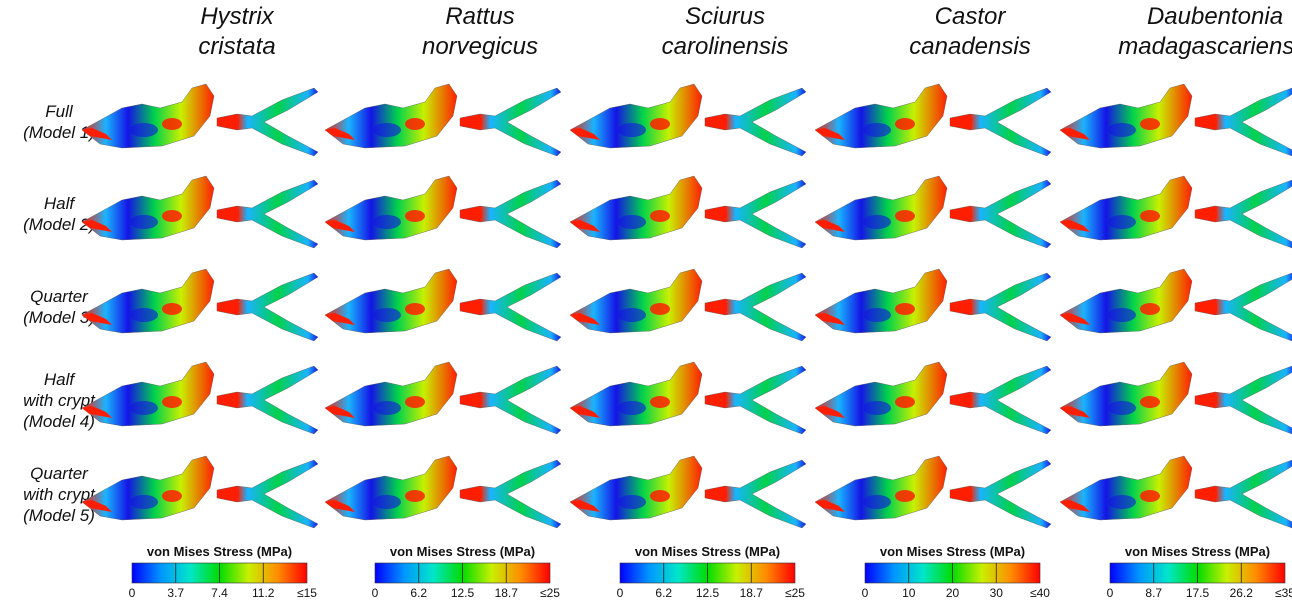  What do you see at coordinates (725, 46) in the screenshot?
I see `species-epithet: carolinensis` at bounding box center [725, 46].